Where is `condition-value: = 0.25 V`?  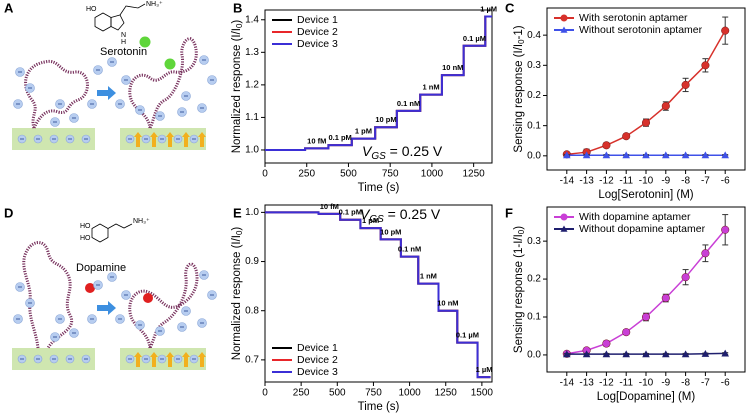 condition-value: = 0.25 V is located at coordinates (412, 214).